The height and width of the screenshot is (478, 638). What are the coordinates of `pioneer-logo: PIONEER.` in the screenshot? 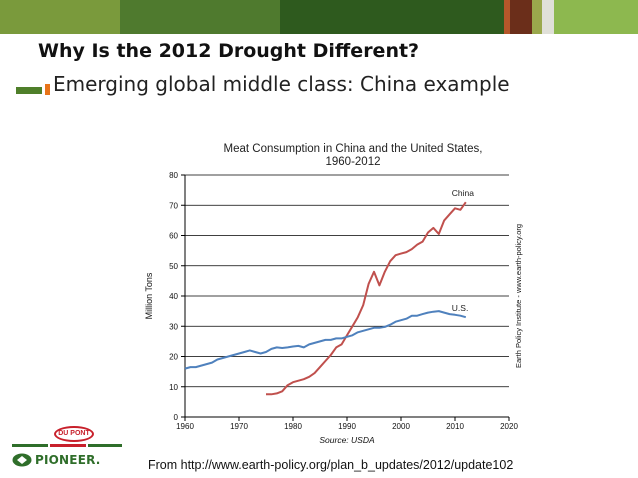 It's located at (56, 460).